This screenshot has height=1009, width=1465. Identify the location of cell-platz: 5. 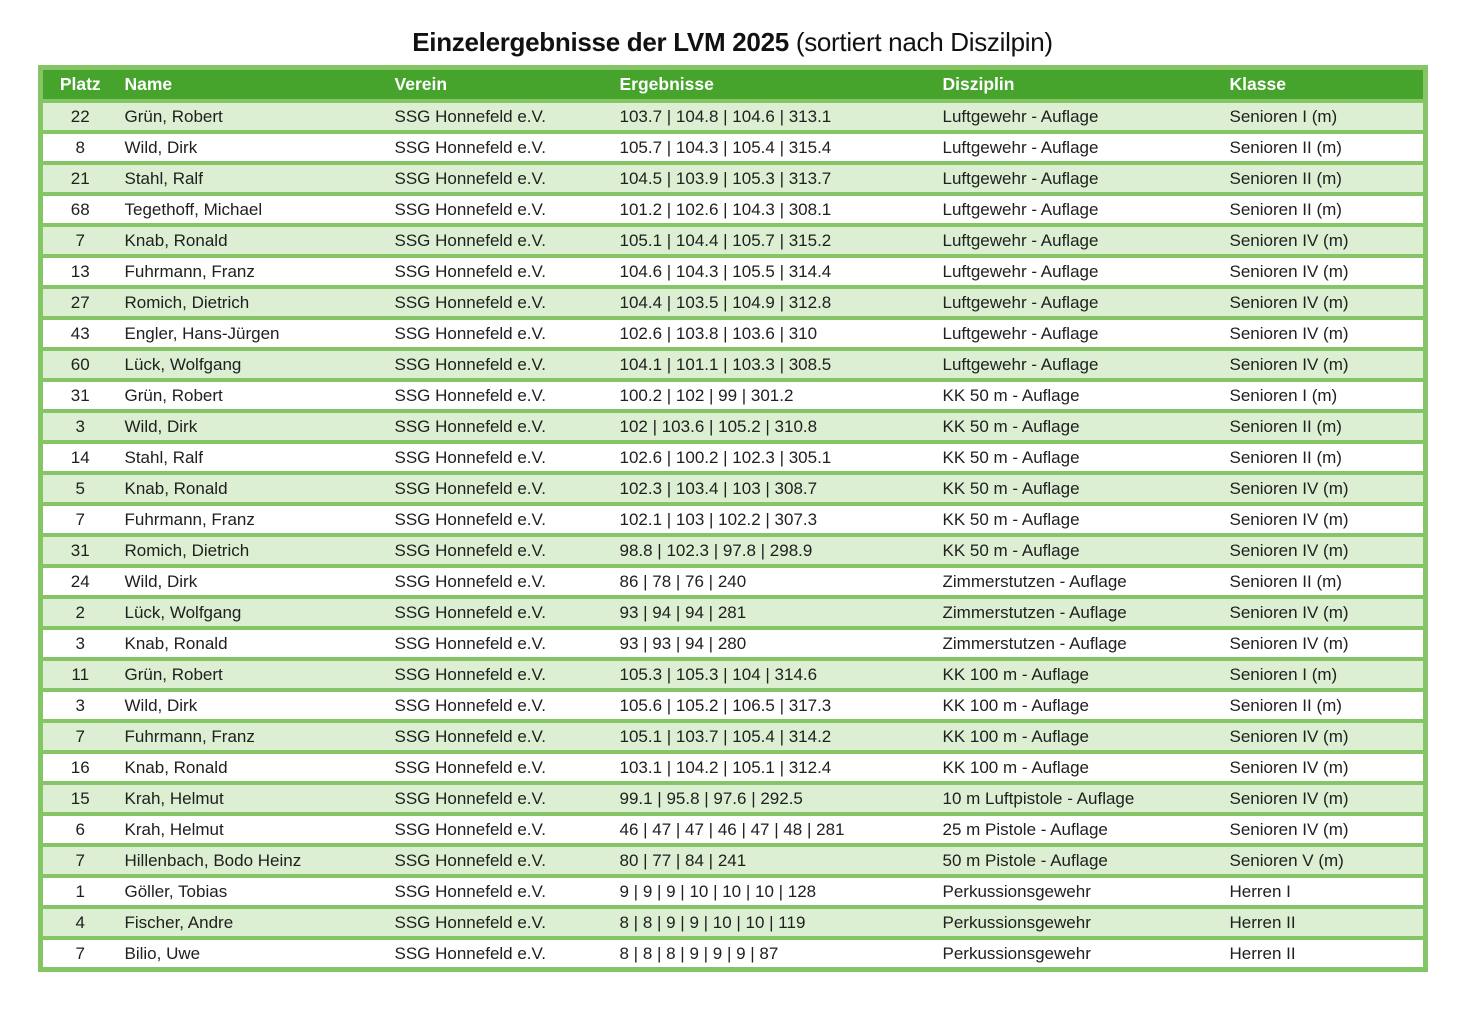
(79, 489).